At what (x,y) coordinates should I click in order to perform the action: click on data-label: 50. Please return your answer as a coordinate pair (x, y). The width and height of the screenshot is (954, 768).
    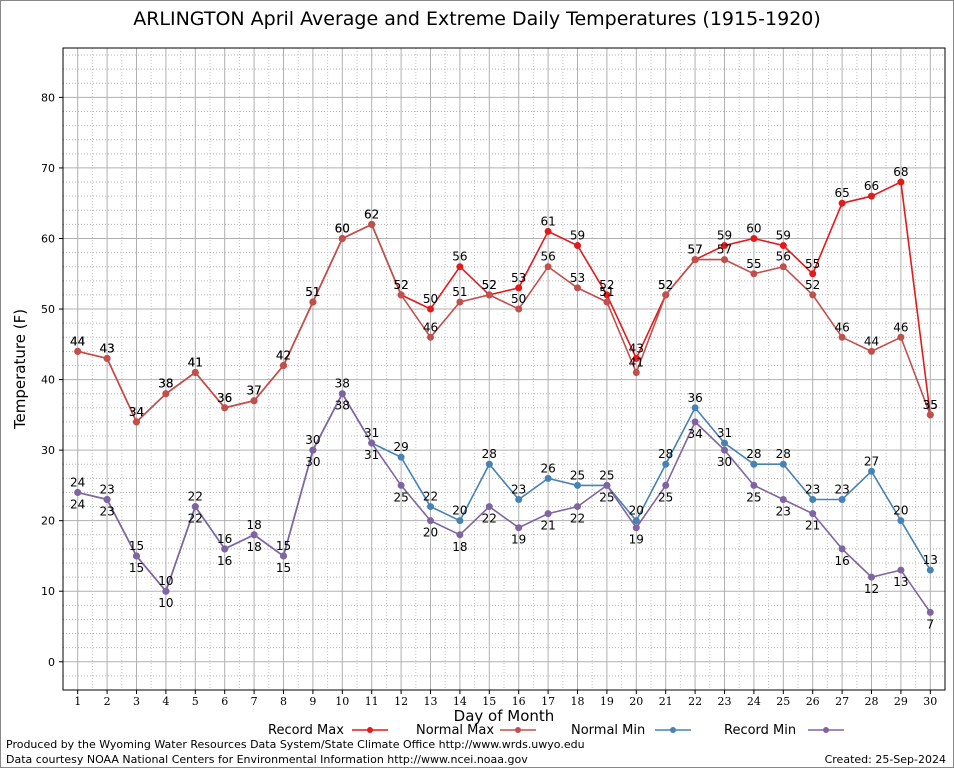
    Looking at the image, I should click on (430, 299).